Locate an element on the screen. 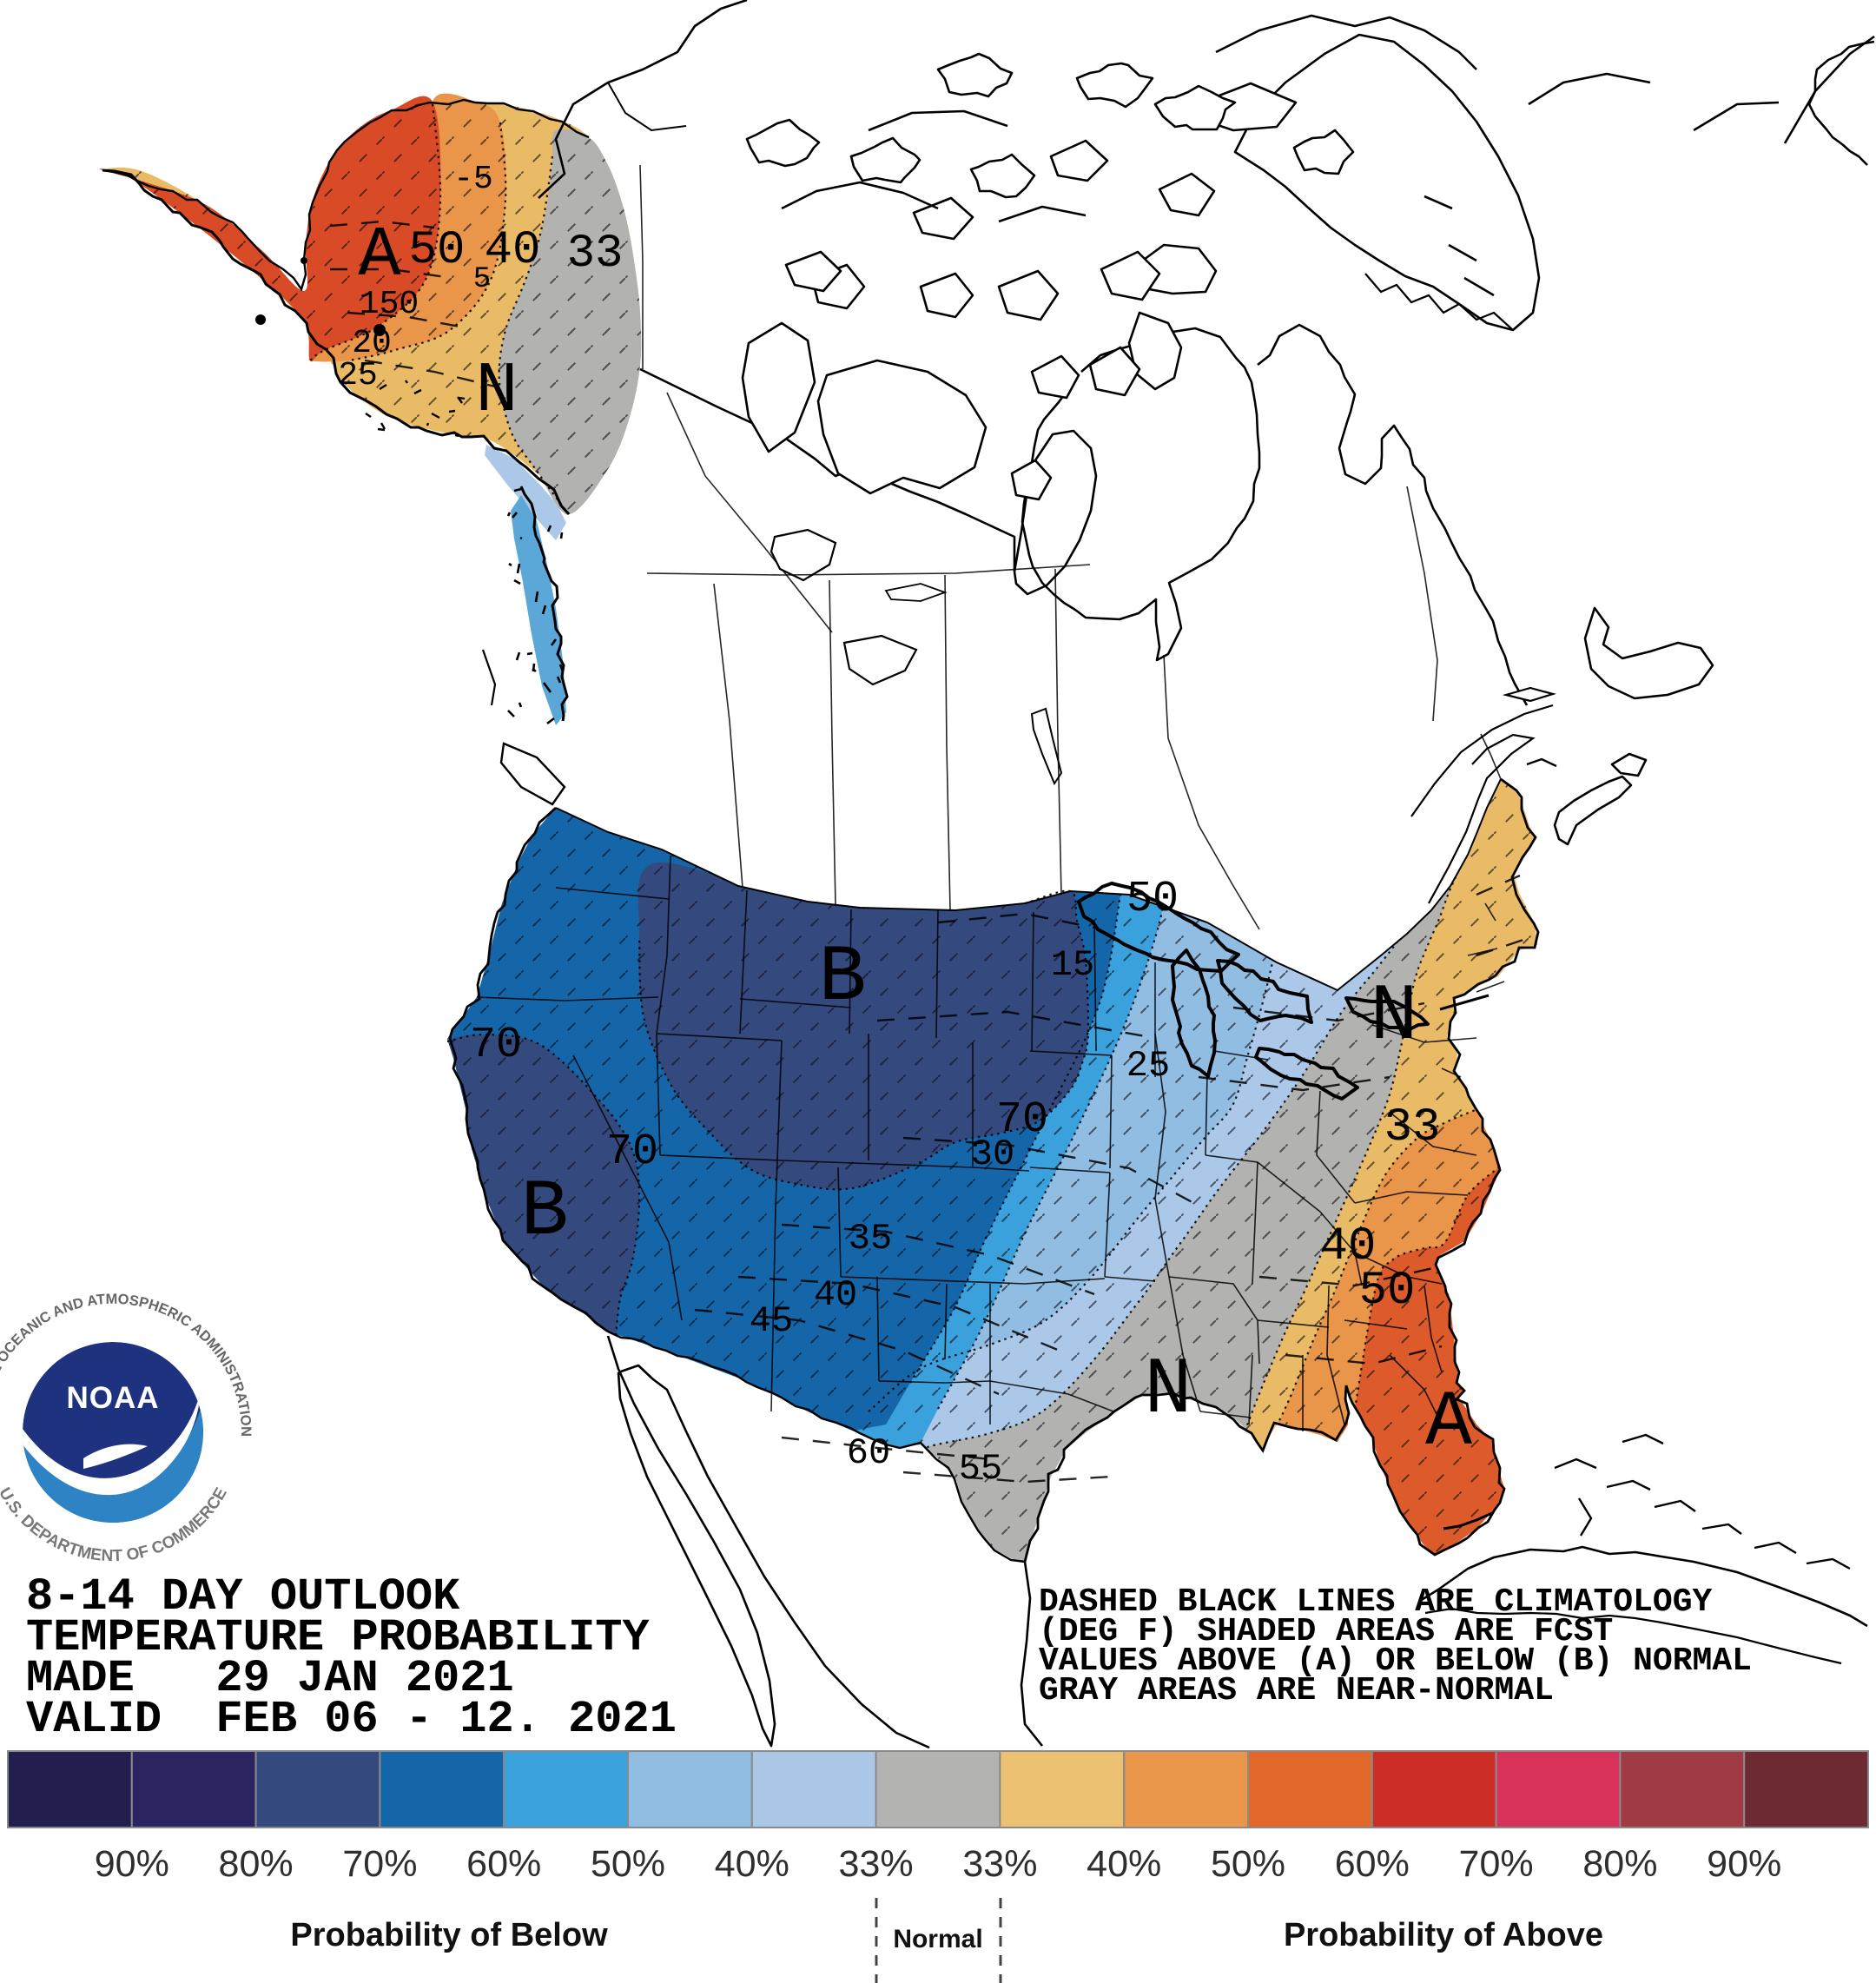  svg-text: VALID FEB 06 - 12. 2021 is located at coordinates (351, 1719).